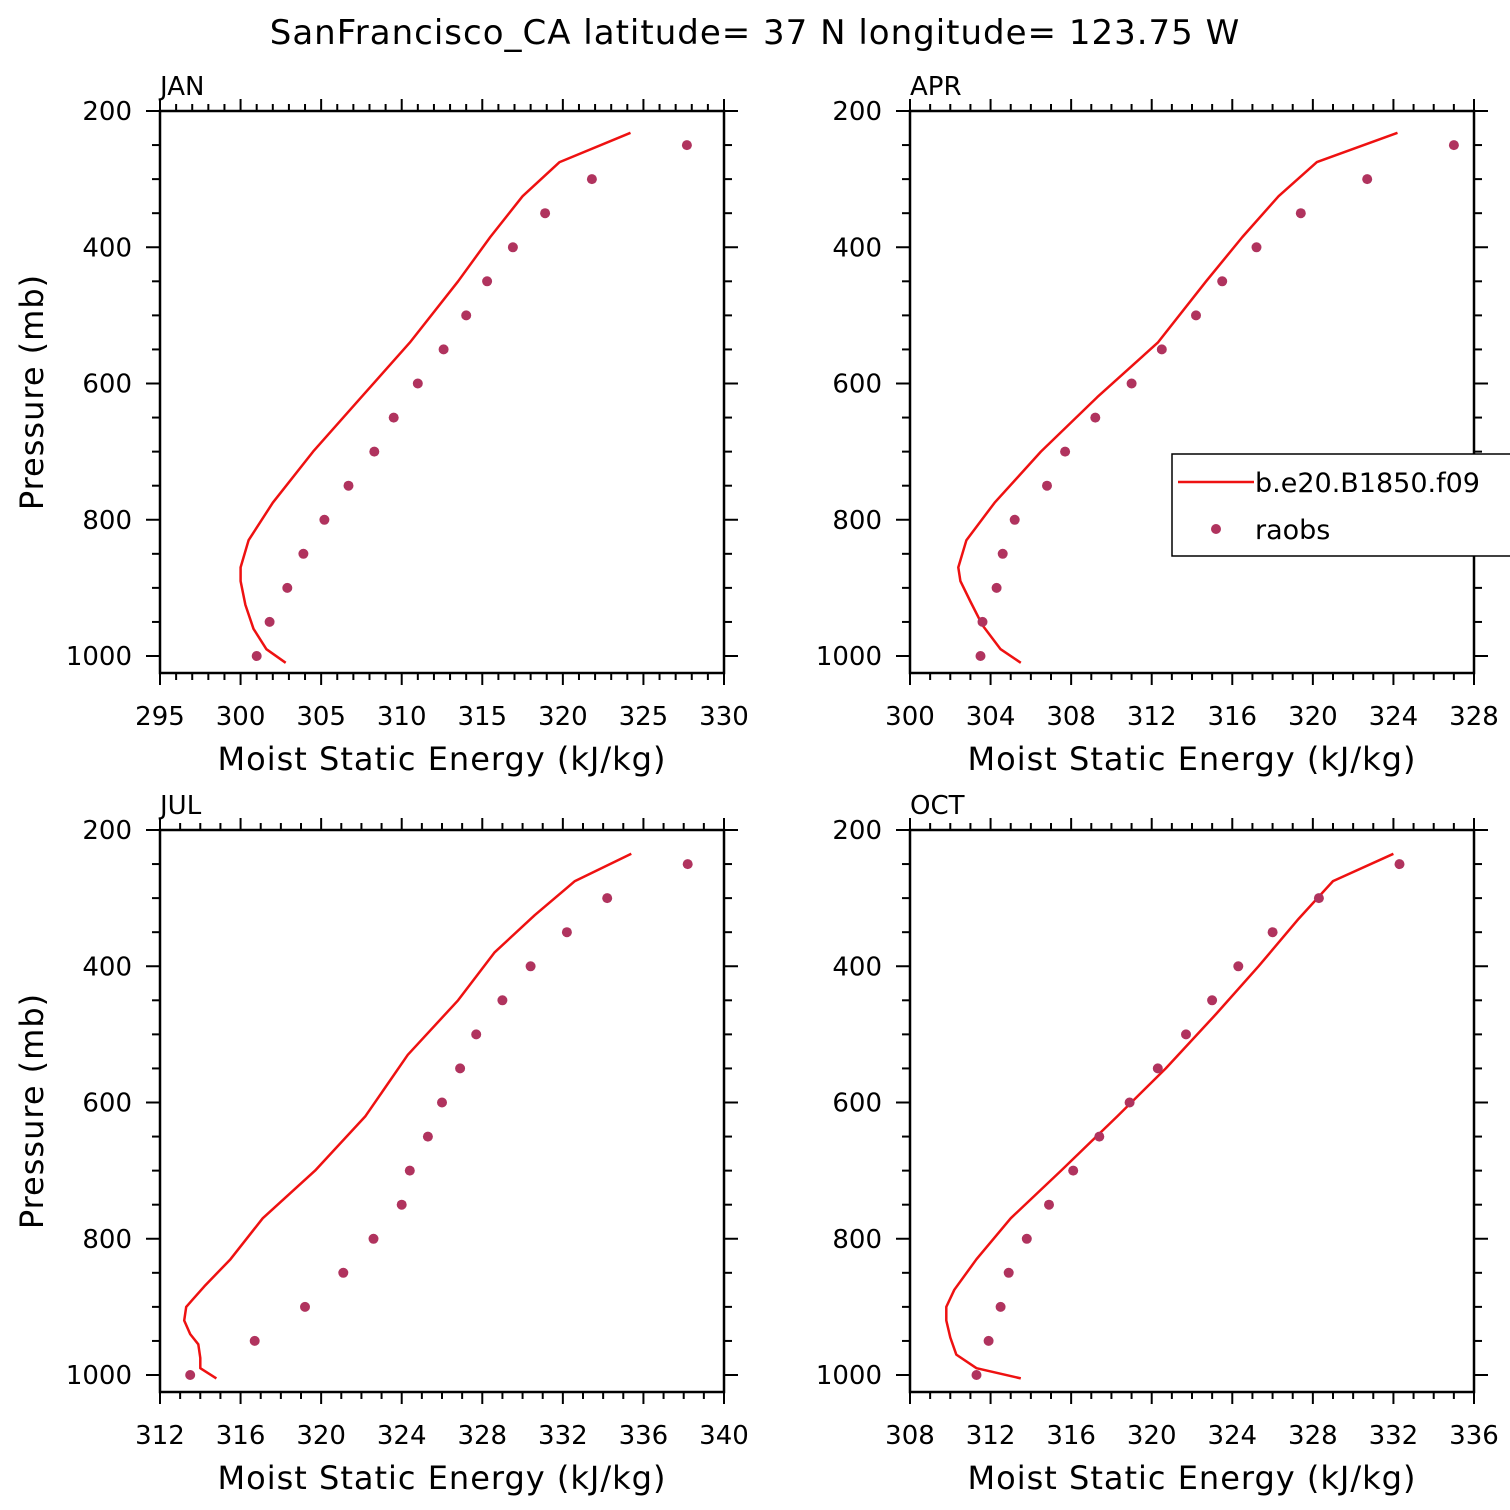 This screenshot has width=1510, height=1510. What do you see at coordinates (724, 717) in the screenshot?
I see `x-tick-label: 330` at bounding box center [724, 717].